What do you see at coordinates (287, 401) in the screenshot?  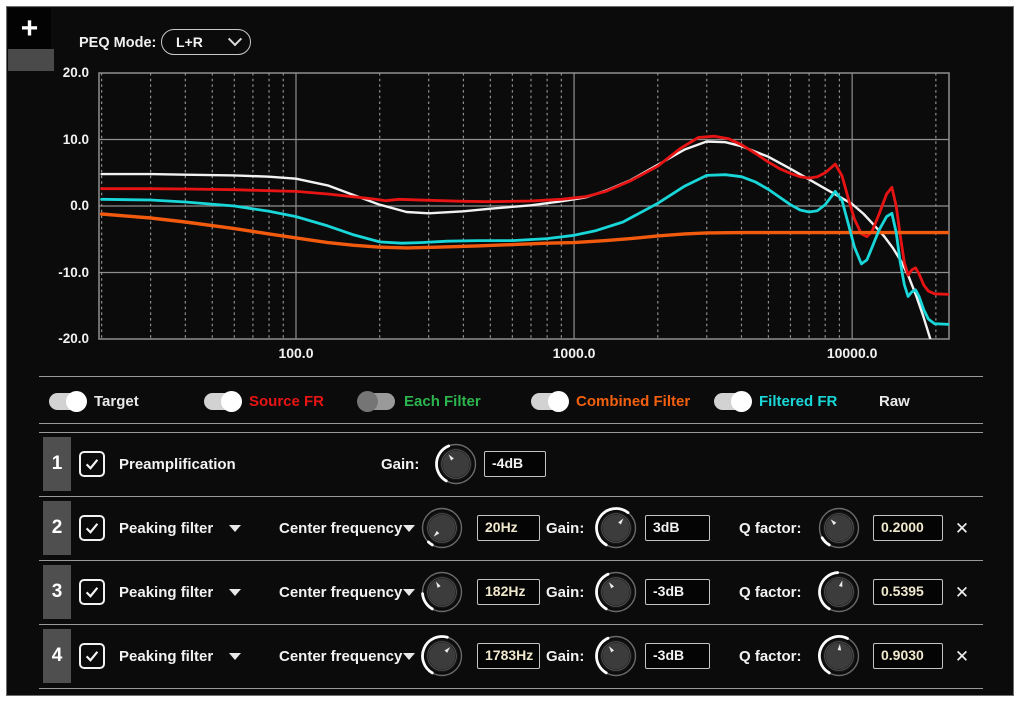 I see `toggle-label-source-fr: Source FR` at bounding box center [287, 401].